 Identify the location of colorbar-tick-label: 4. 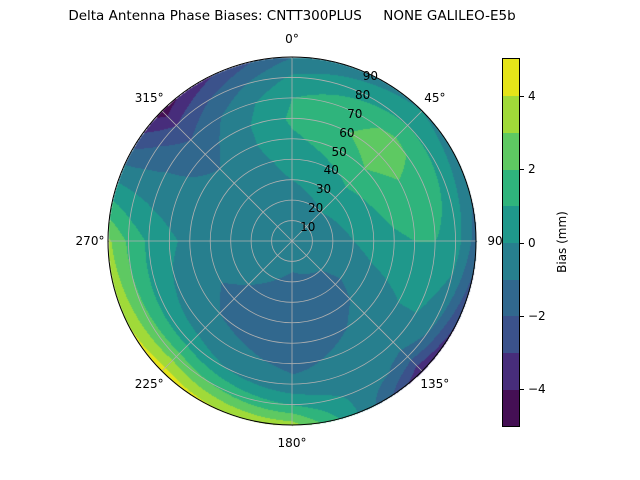
(532, 95).